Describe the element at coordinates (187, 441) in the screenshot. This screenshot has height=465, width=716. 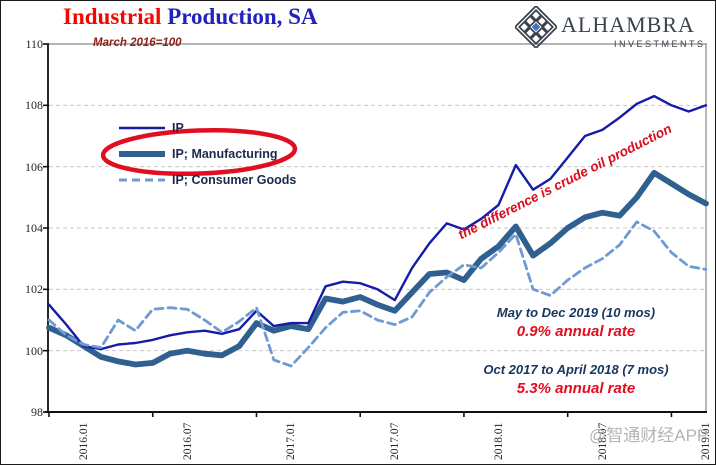
I see `x-tick-label: 2016.07` at that location.